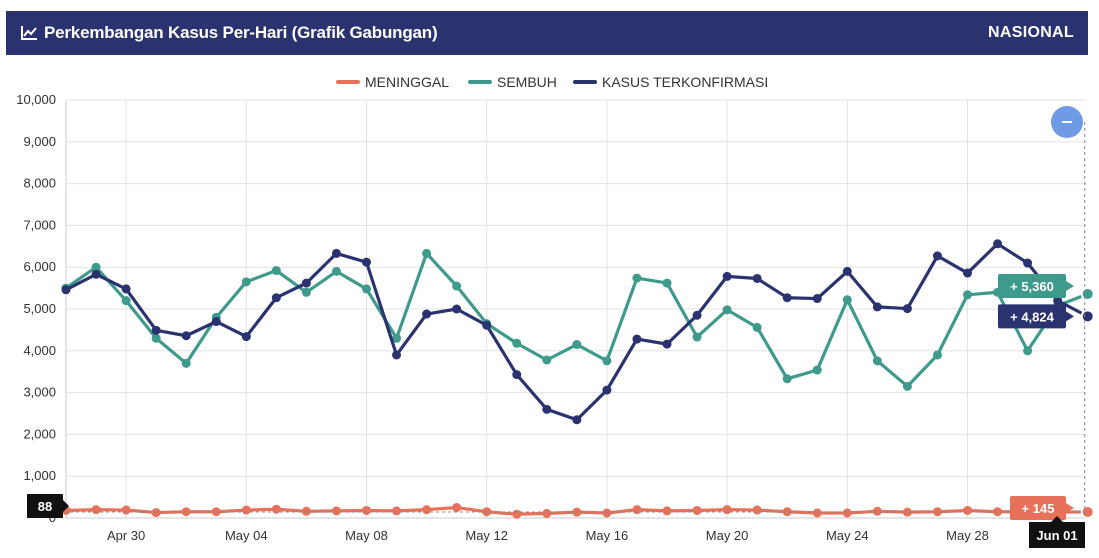 The width and height of the screenshot is (1099, 558). I want to click on legend-item-kasus: KASUS TERKONFIRMASI, so click(685, 82).